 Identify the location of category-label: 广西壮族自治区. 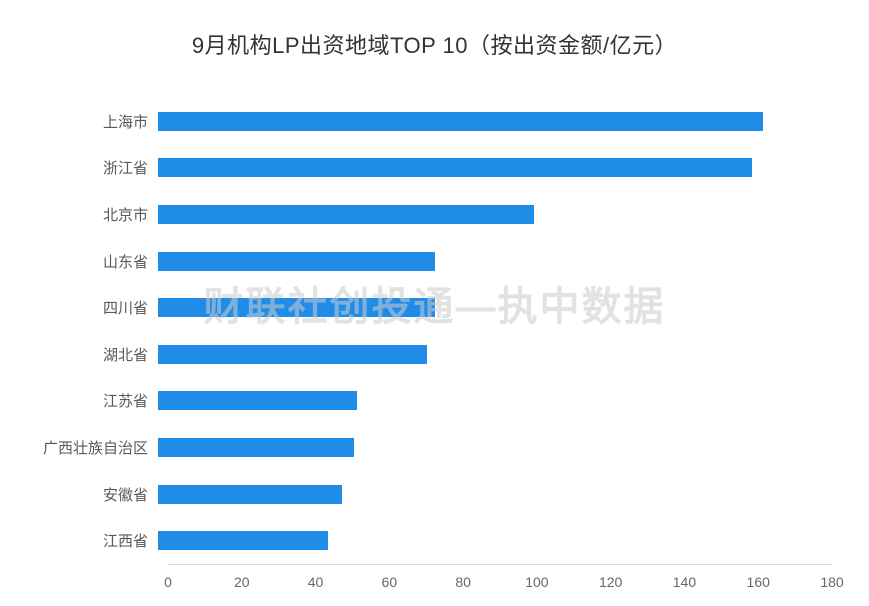
(95, 448).